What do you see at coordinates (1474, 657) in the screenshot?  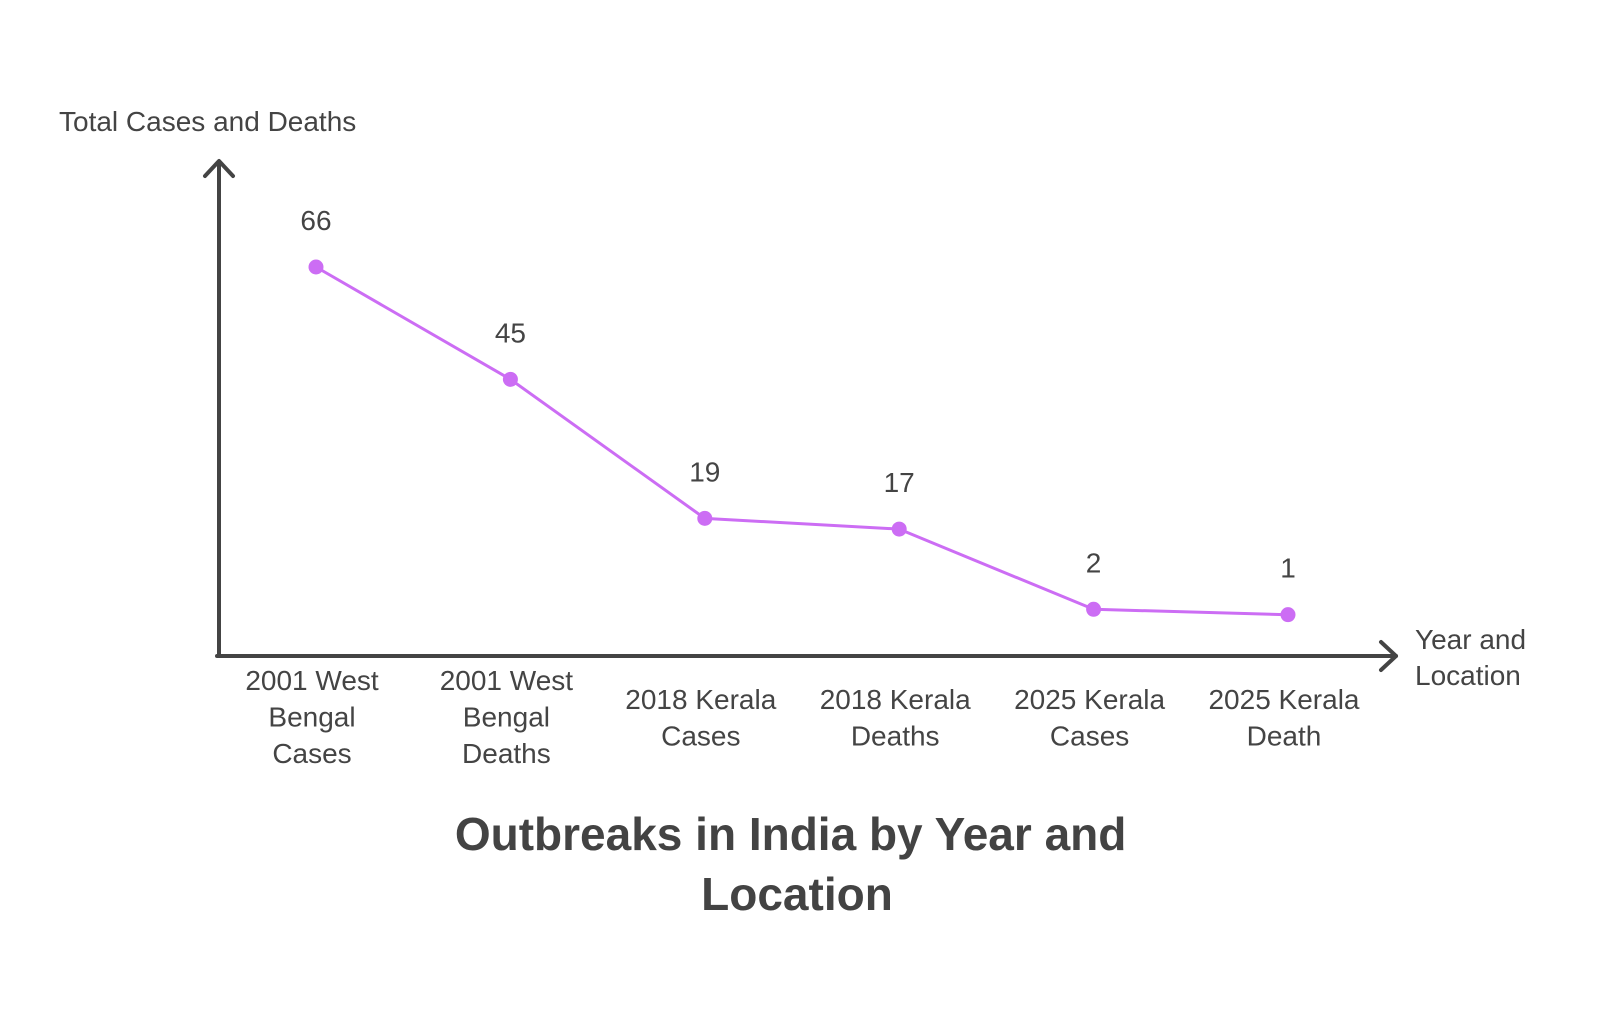 I see `x-axis-label: Year and Location` at bounding box center [1474, 657].